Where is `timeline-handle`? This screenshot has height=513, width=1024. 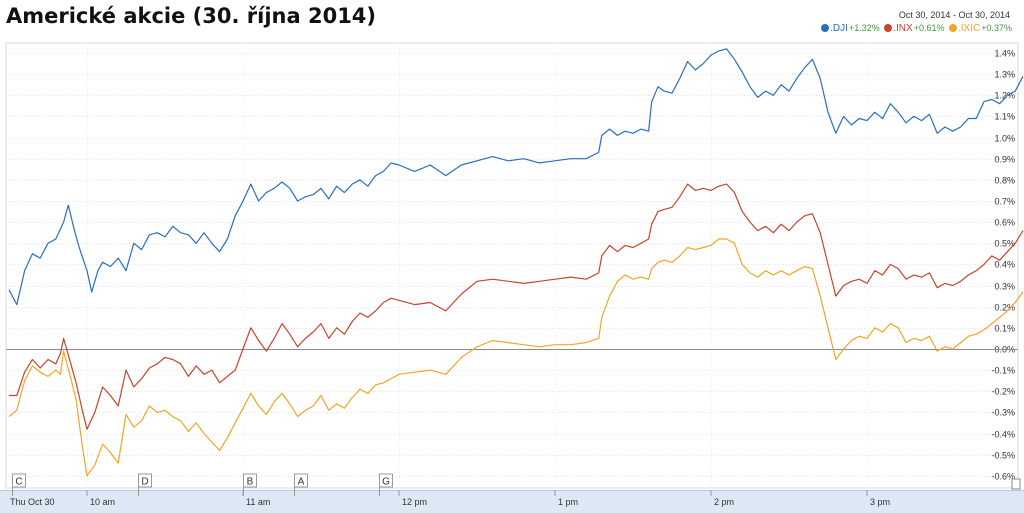 timeline-handle is located at coordinates (1016, 484).